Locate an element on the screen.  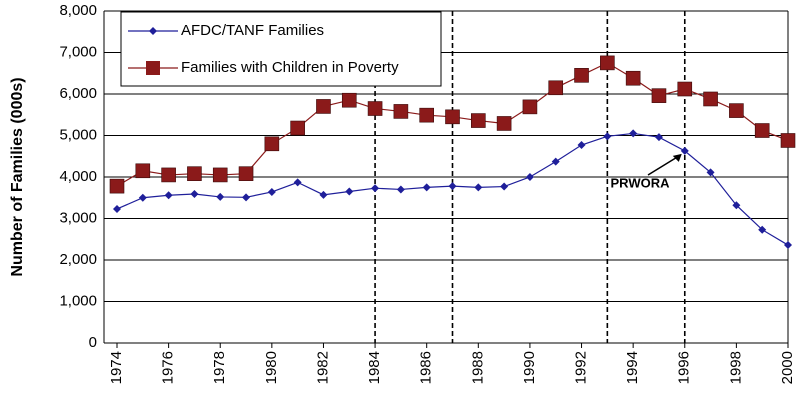
x-tick-label: 1994 is located at coordinates (632, 367).